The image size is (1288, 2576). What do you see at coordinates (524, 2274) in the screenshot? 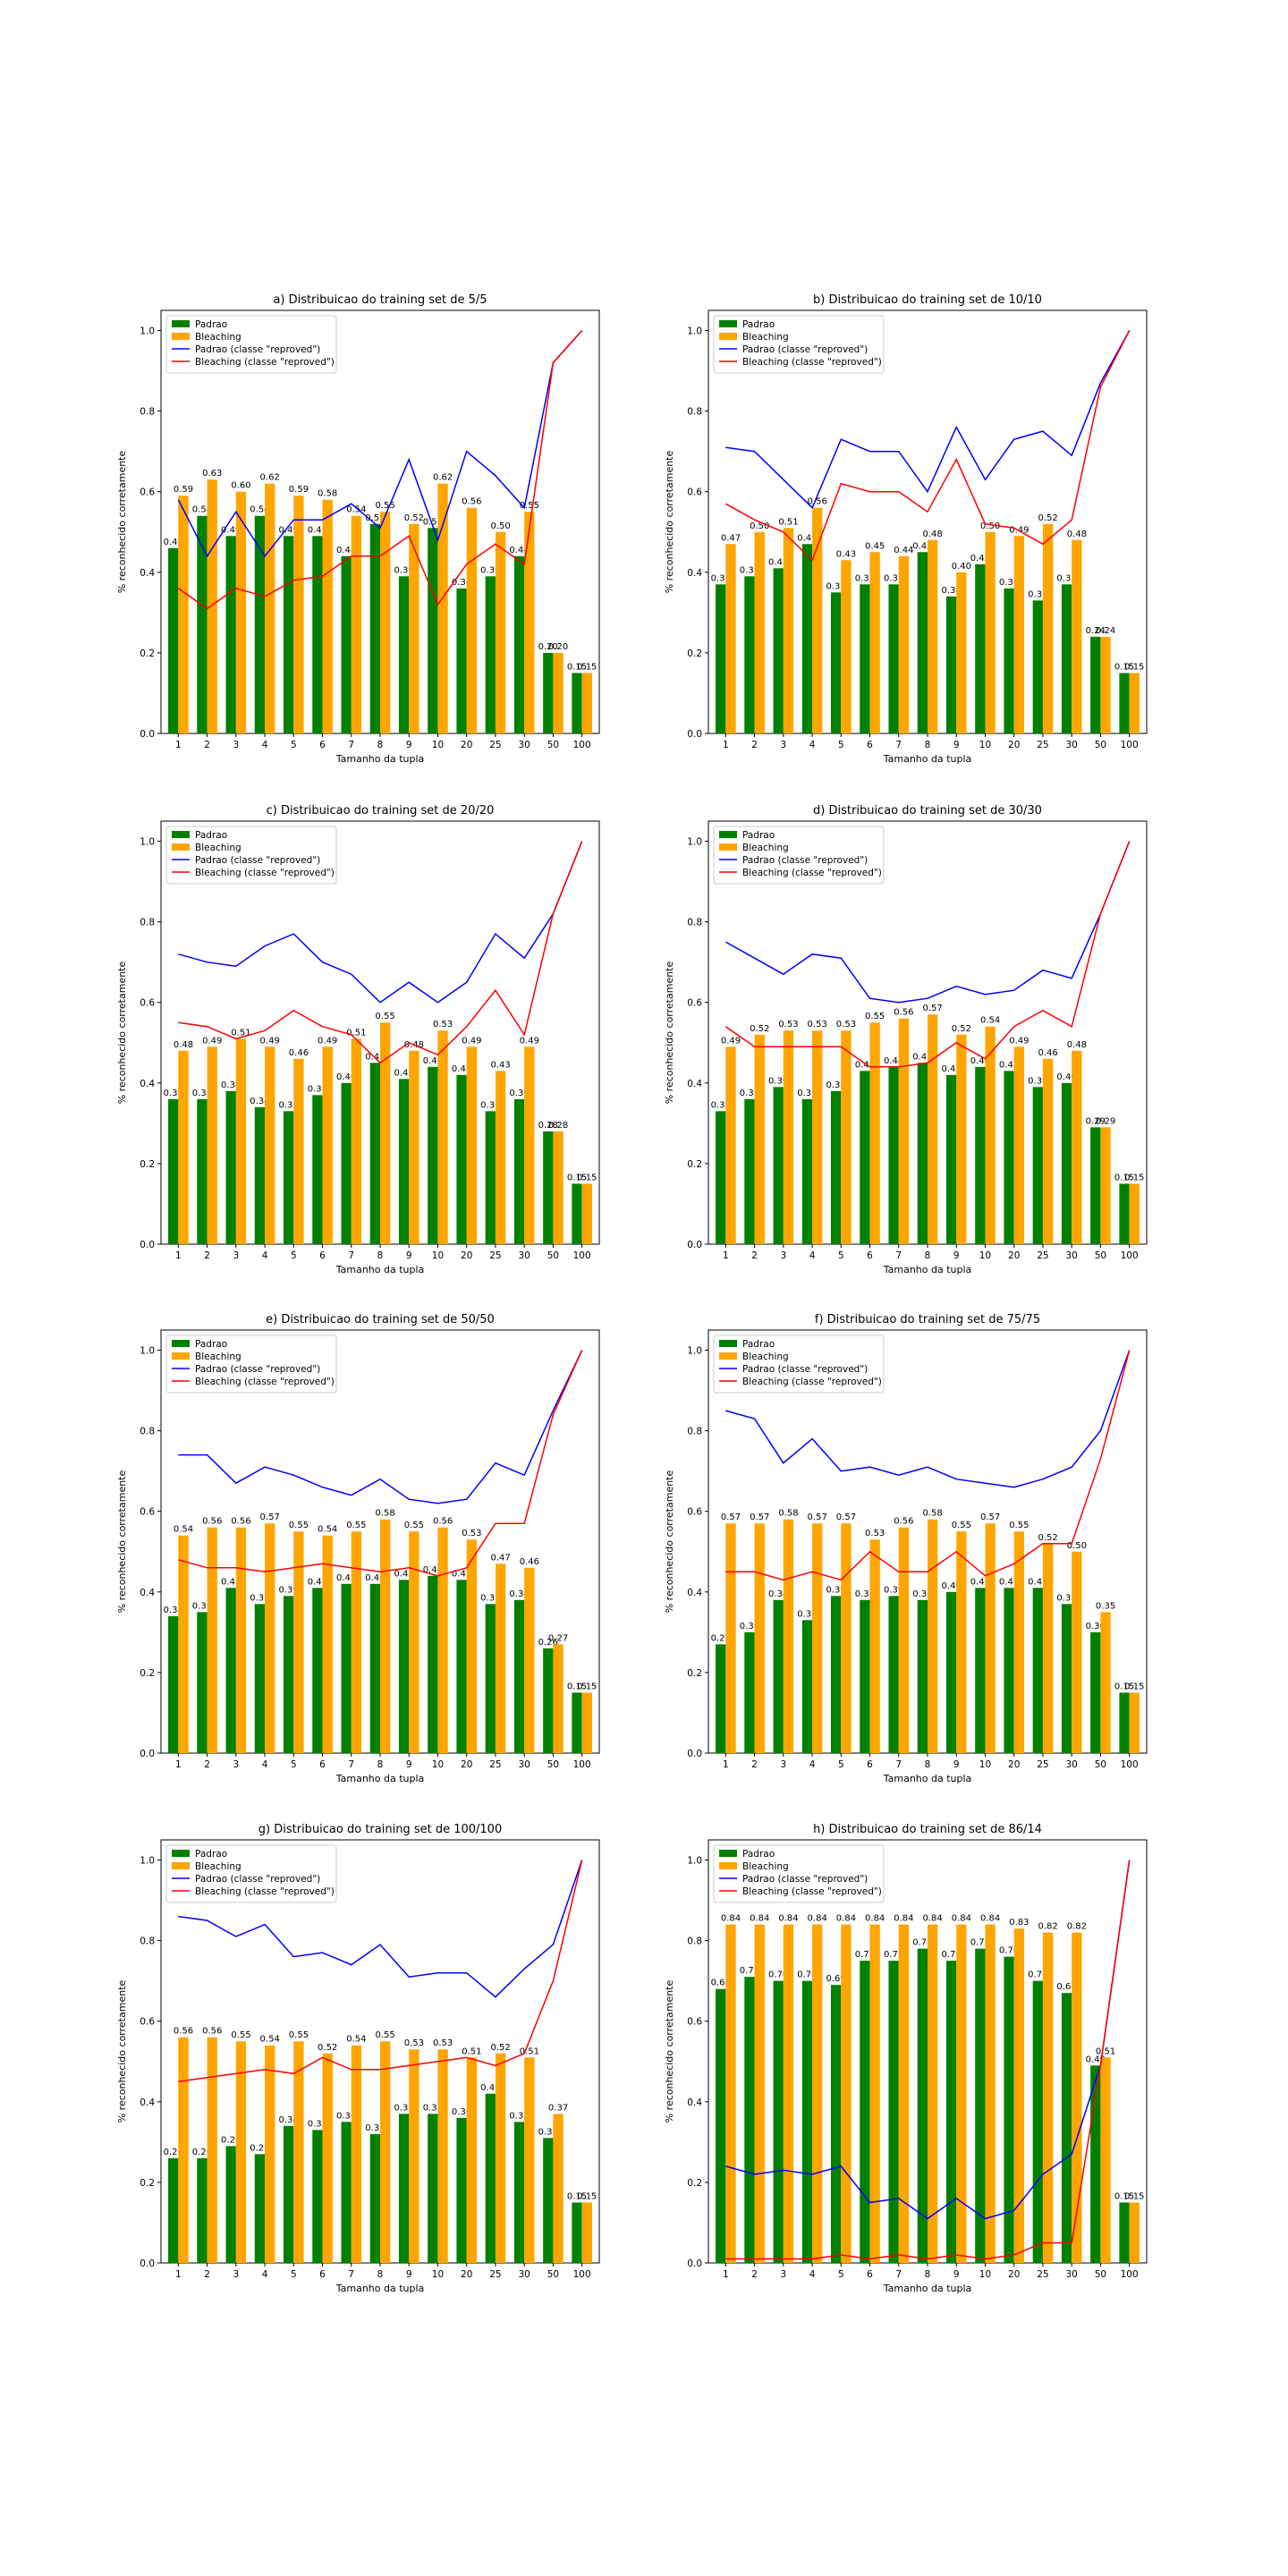
I see `x-tick-label: 30` at bounding box center [524, 2274].